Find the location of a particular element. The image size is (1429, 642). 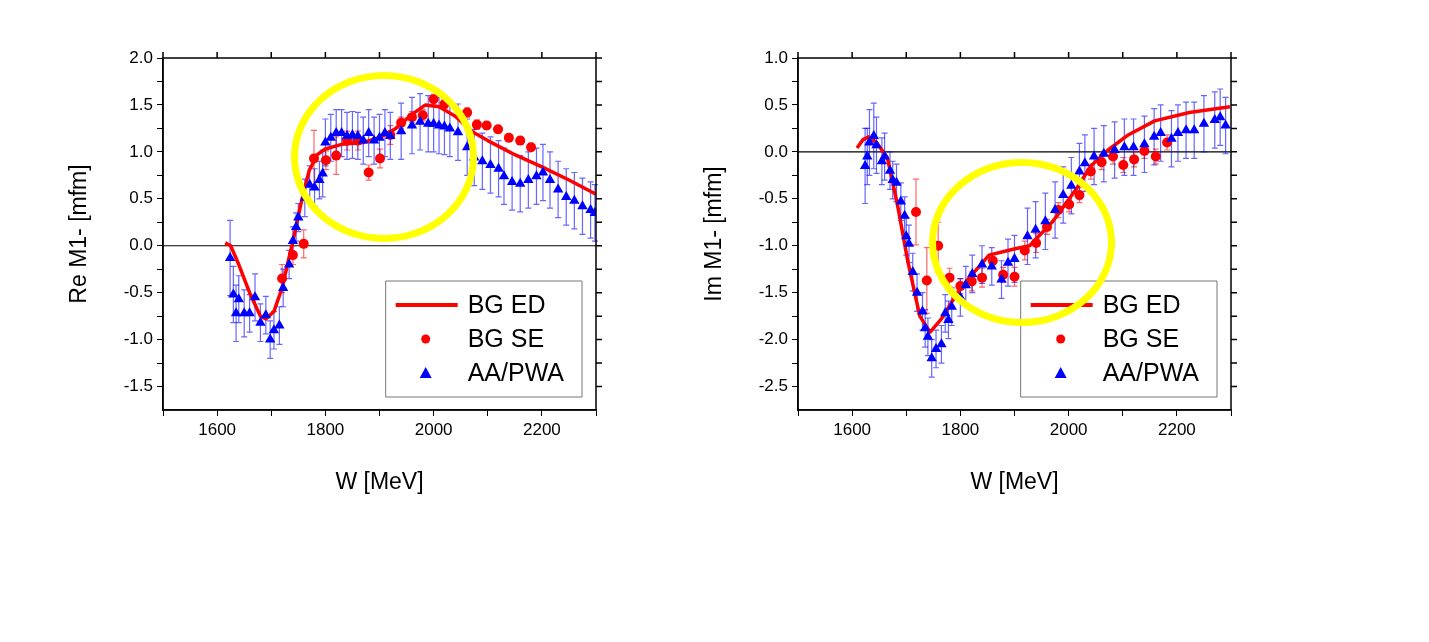

y-tick-label: 1.5 is located at coordinates (141, 104).